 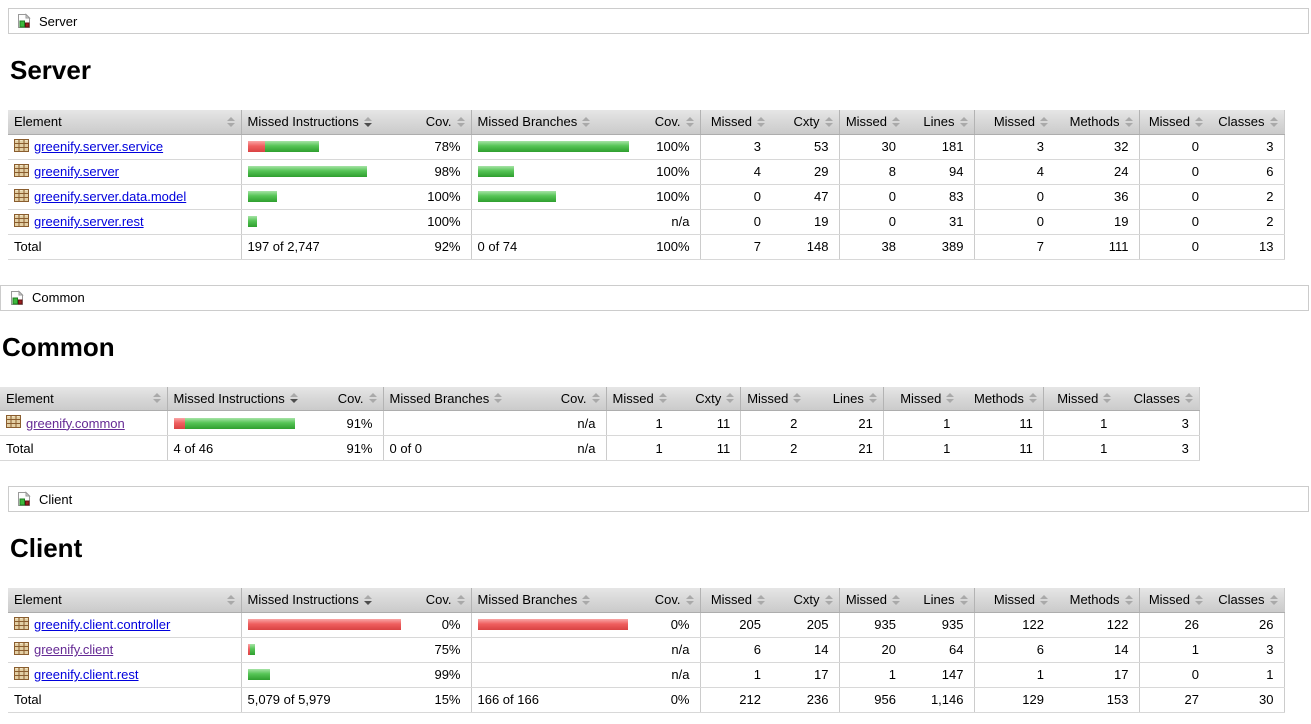 I want to click on metric-cell: 1, so click(x=639, y=423).